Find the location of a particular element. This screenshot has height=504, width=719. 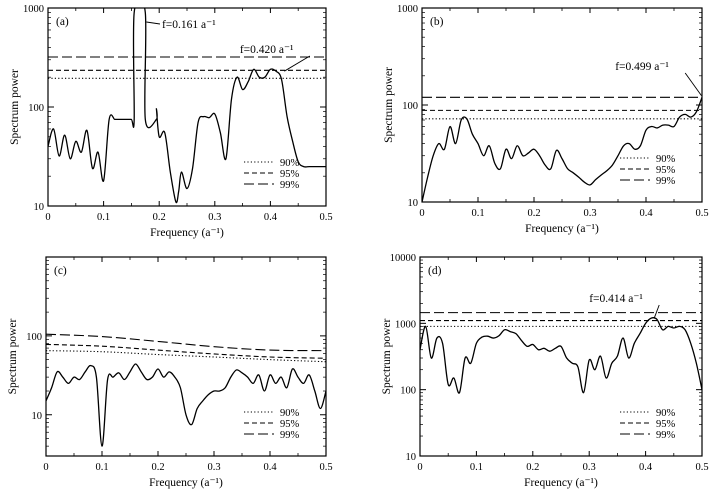

y-tick-label: 10 is located at coordinates (37, 416).